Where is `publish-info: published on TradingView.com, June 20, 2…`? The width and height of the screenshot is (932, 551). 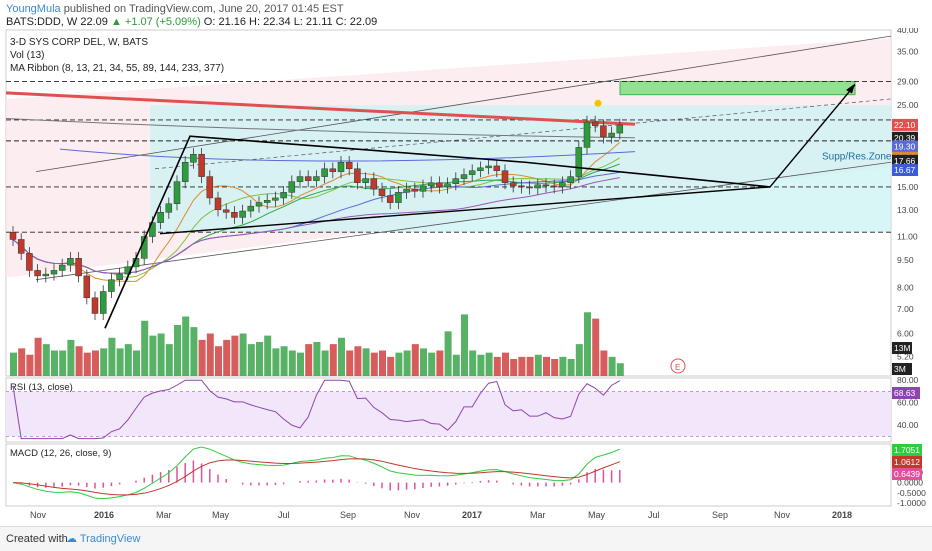
publish-info: published on TradingView.com, June 20, 2… is located at coordinates (203, 9).